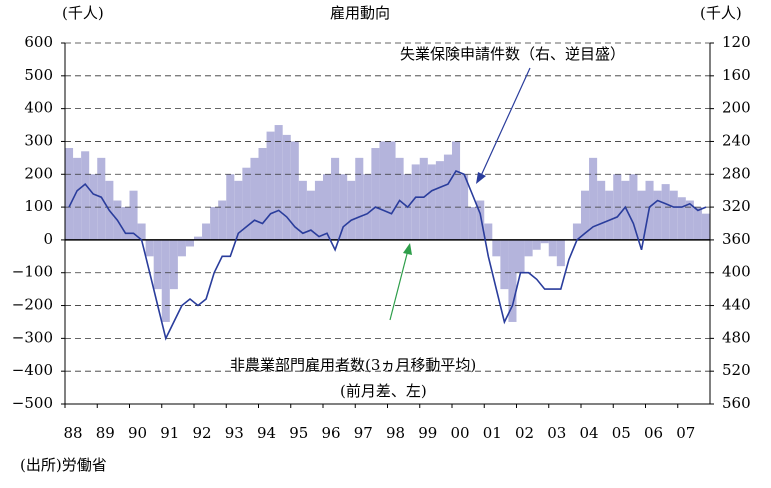 The image size is (771, 488). Describe the element at coordinates (383, 391) in the screenshot. I see `annotation: (前月差、左)` at that location.